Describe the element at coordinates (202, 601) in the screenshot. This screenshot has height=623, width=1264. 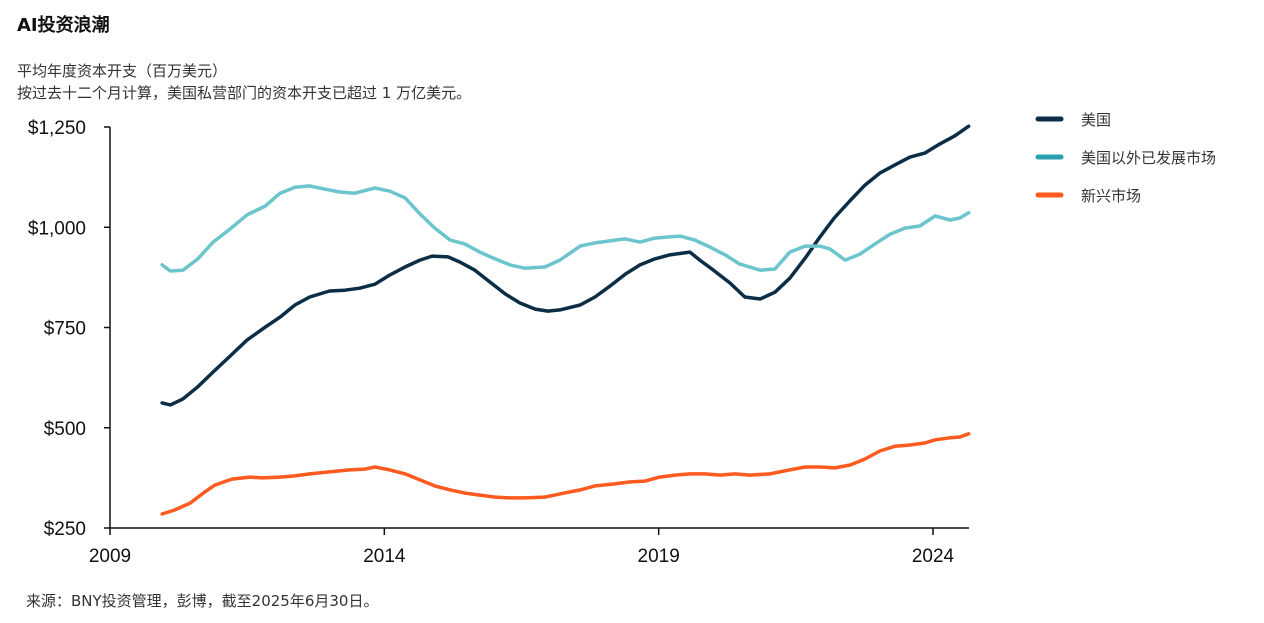
I see `source-note: 来源：BNY投资管理，彭博，截至2025年6月30日。` at that location.